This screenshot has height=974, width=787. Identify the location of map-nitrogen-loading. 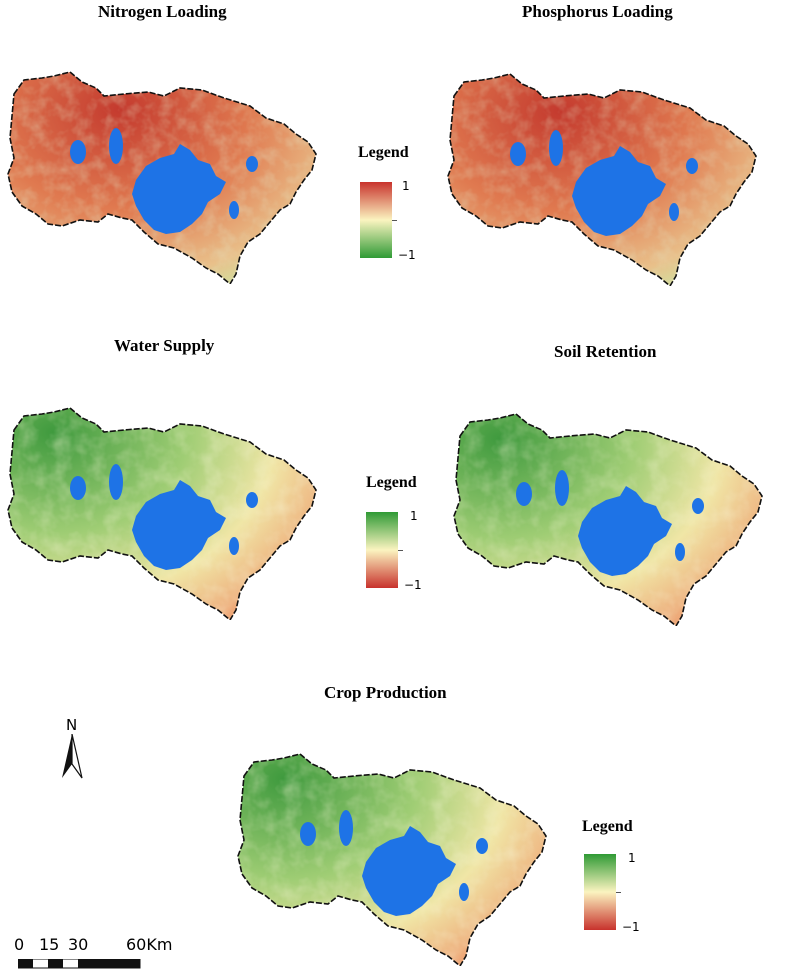
(169, 159).